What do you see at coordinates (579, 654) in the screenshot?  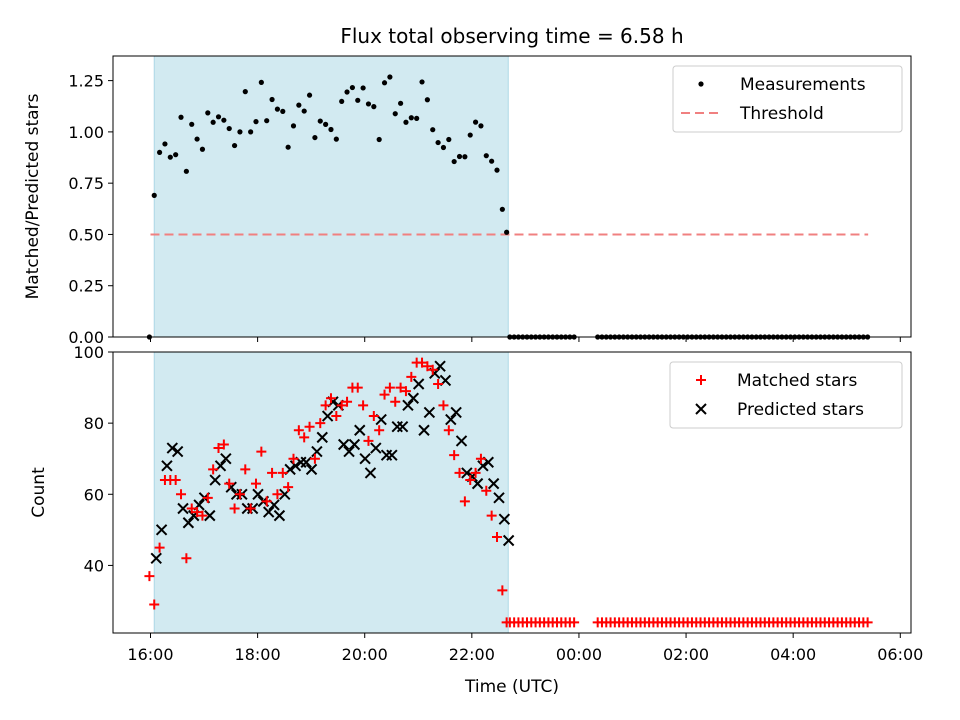 I see `x-tick-label: 00:00` at bounding box center [579, 654].